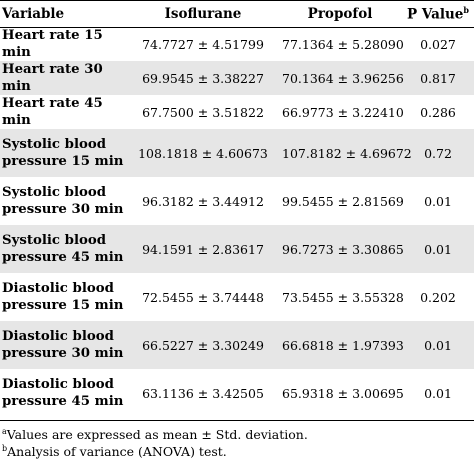 The image size is (474, 460). Describe the element at coordinates (203, 297) in the screenshot. I see `isoflurane-value: 72.5455 ± 3.74448` at that location.